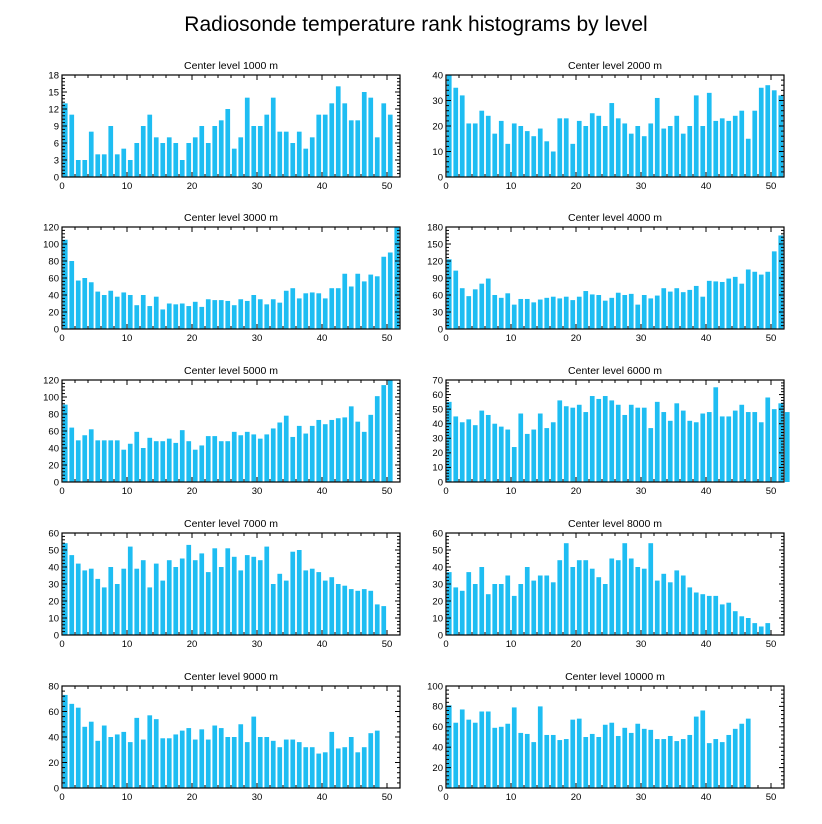 This screenshot has height=824, width=822. Describe the element at coordinates (231, 371) in the screenshot. I see `panel-title: Center level 5000 m` at that location.